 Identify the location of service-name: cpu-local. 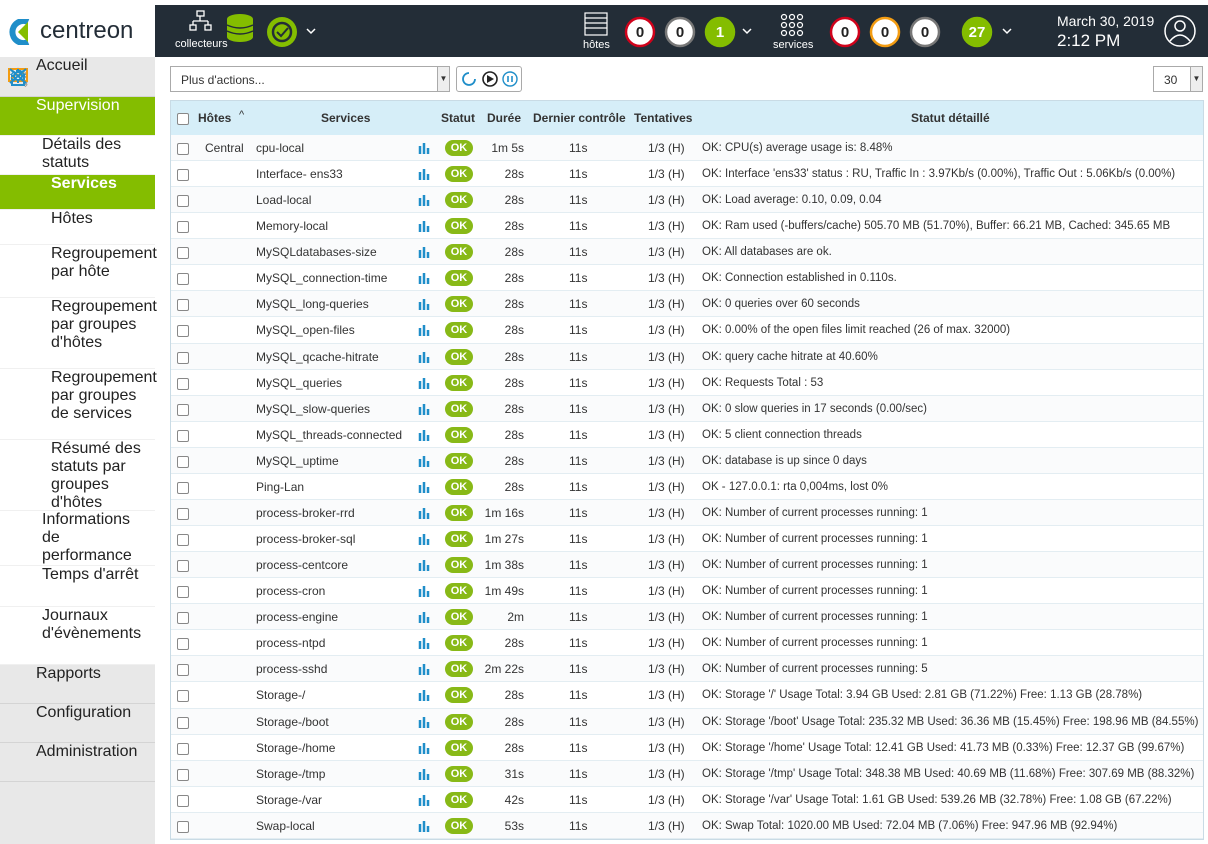
(280, 148).